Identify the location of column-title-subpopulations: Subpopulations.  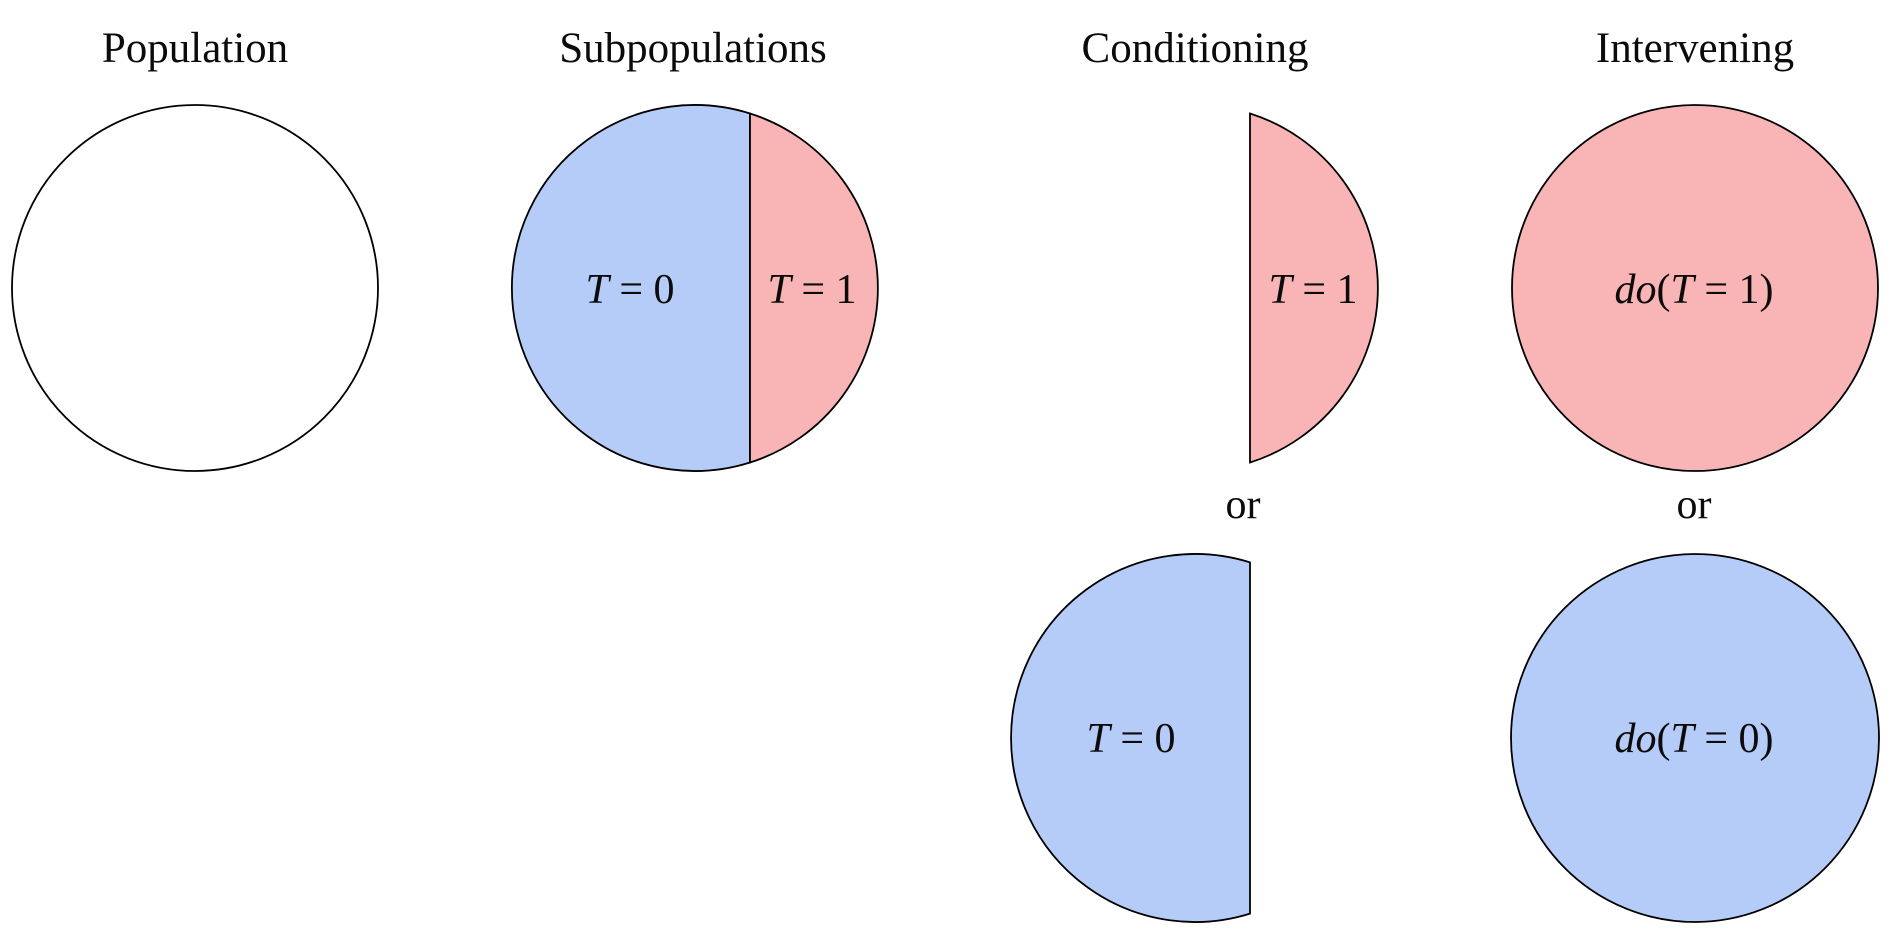
(693, 48).